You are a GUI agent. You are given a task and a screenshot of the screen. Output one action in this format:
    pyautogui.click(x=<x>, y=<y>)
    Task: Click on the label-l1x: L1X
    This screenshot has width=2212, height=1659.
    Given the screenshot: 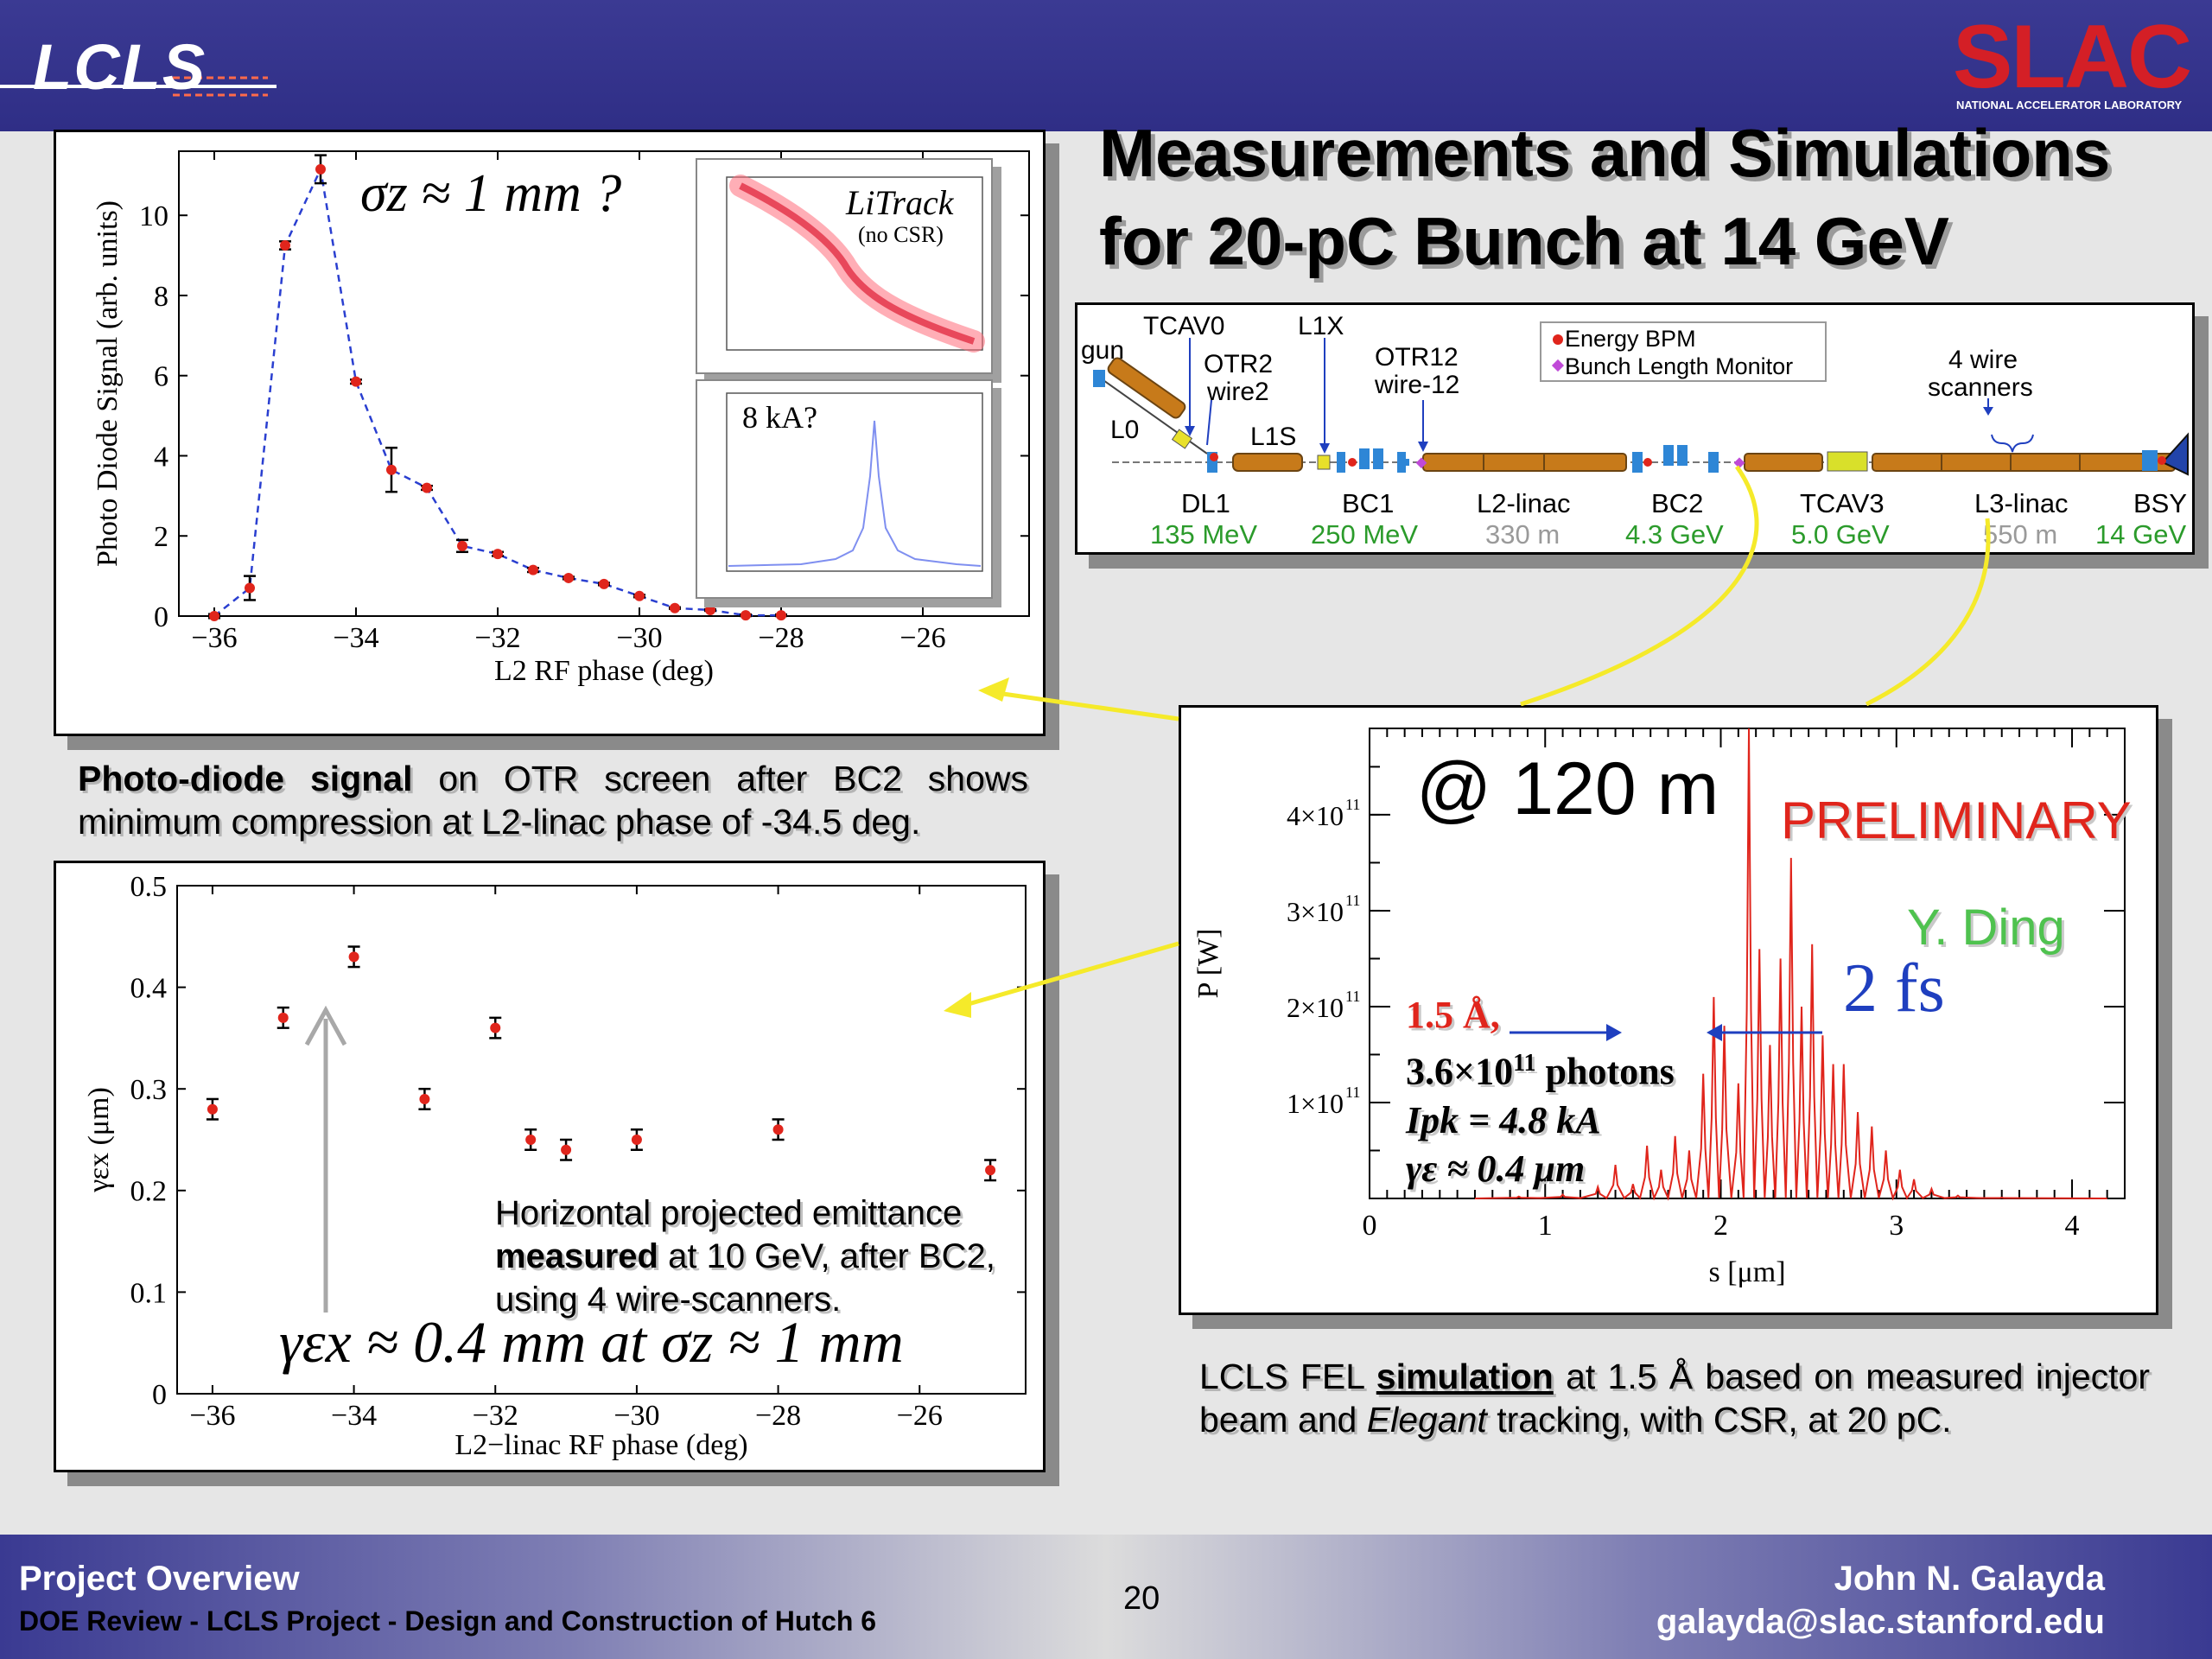 What is the action you would take?
    pyautogui.click(x=1321, y=326)
    